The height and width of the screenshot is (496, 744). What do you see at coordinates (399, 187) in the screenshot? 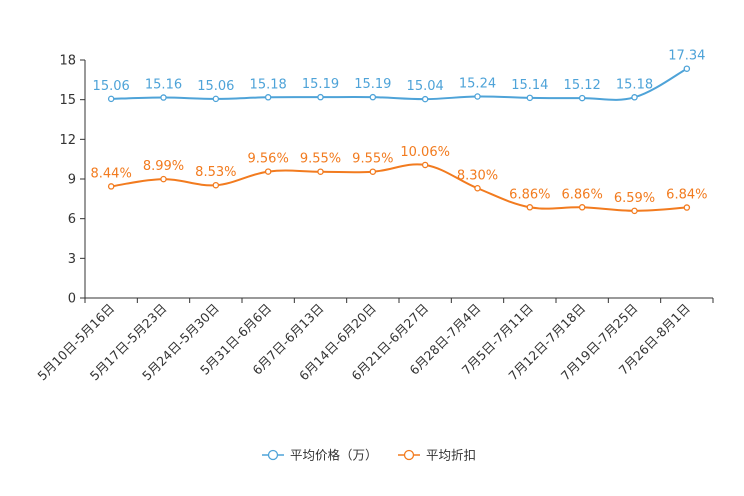
I see `series-line-average-discount` at bounding box center [399, 187].